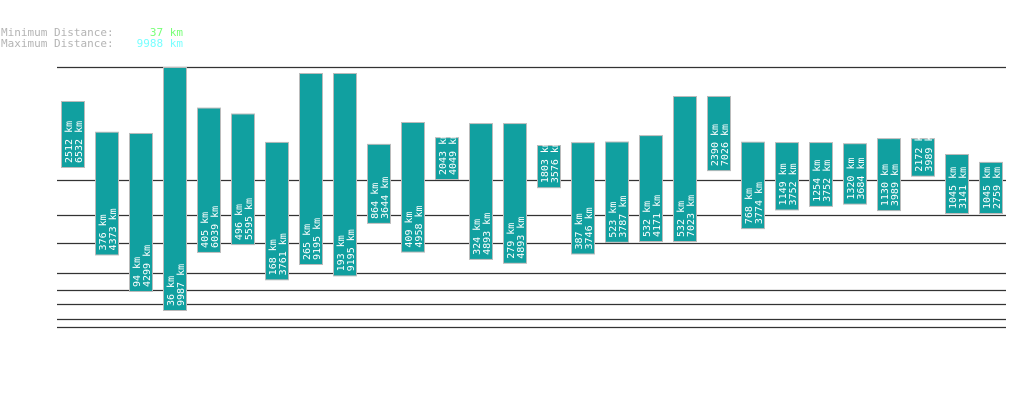 This screenshot has height=402, width=1019. I want to click on range-bar: 523 km 3787 km, so click(617, 192).